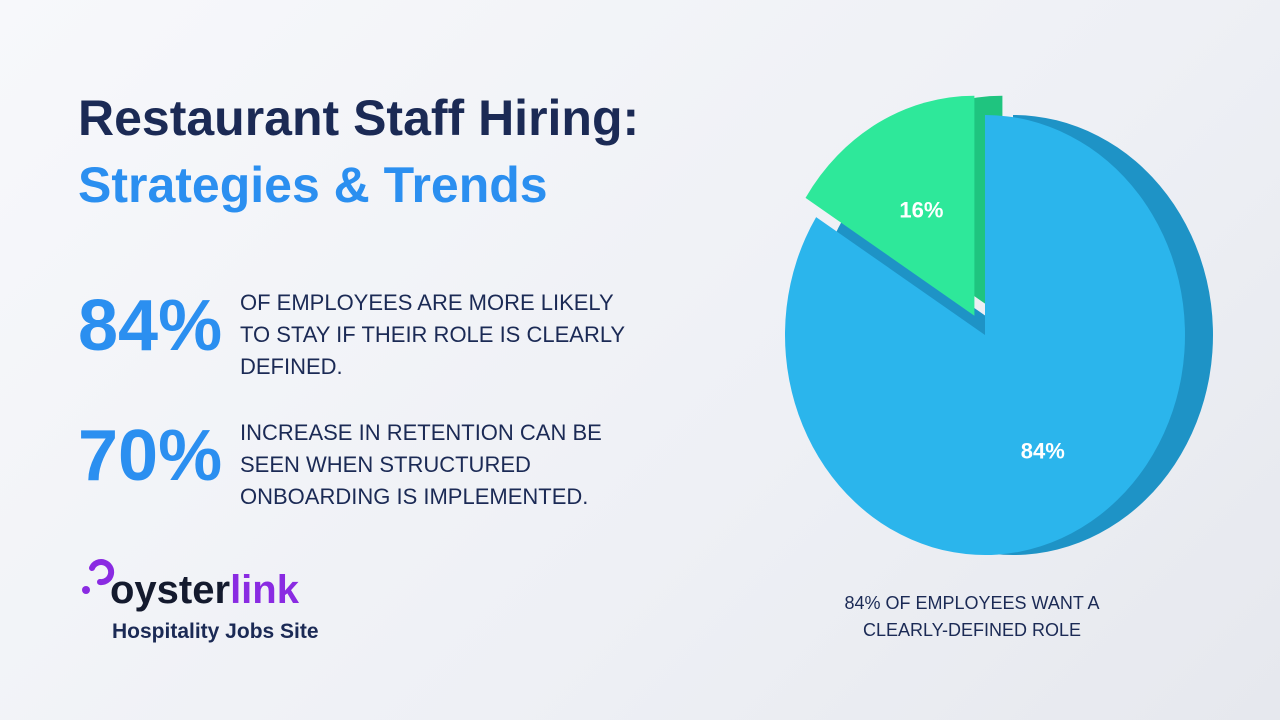 The height and width of the screenshot is (720, 1280). I want to click on logo-brand-2: link, so click(265, 590).